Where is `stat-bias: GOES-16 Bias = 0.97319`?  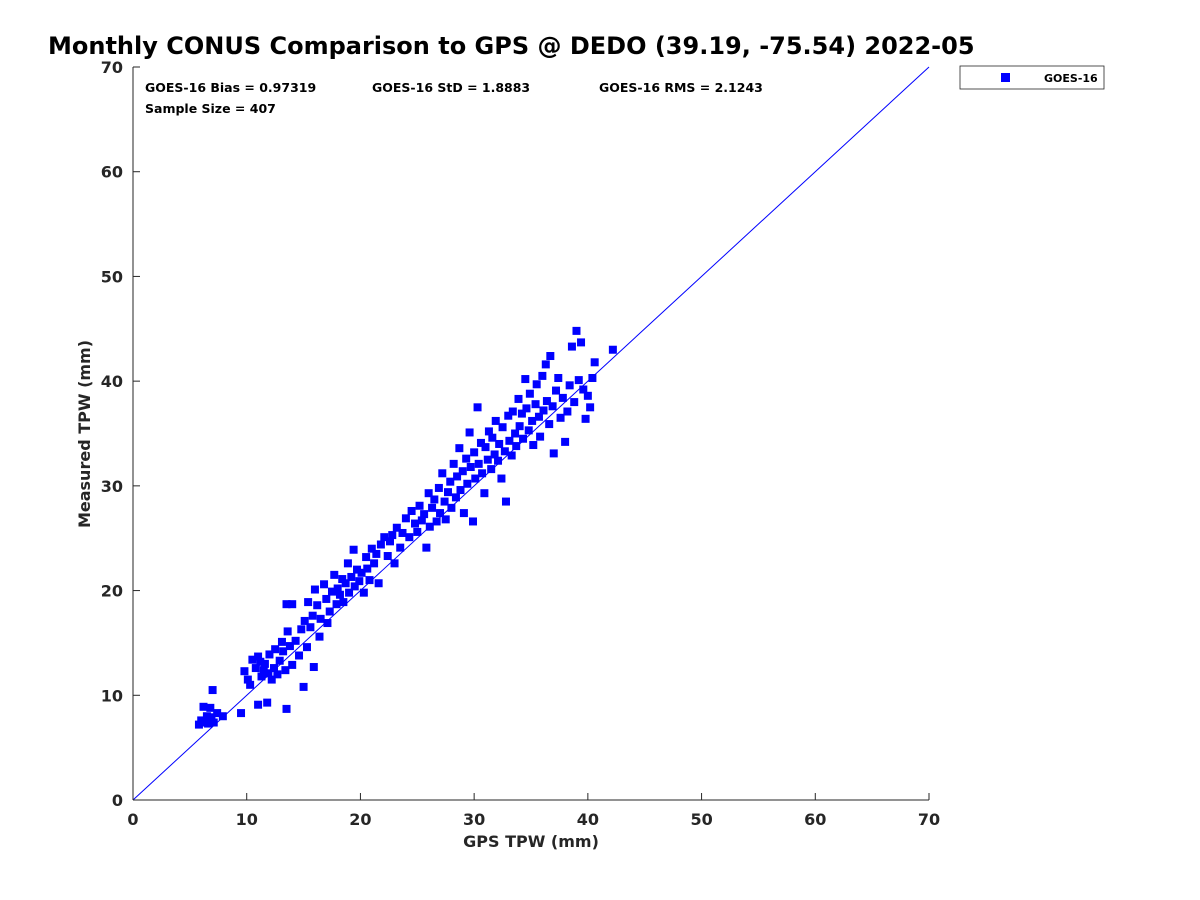 stat-bias: GOES-16 Bias = 0.97319 is located at coordinates (230, 87).